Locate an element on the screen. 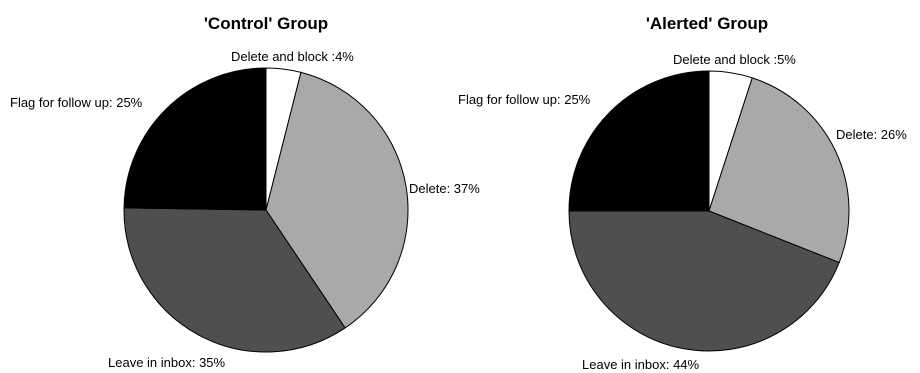 The image size is (920, 373). chart-title: 'Control' Group is located at coordinates (266, 23).